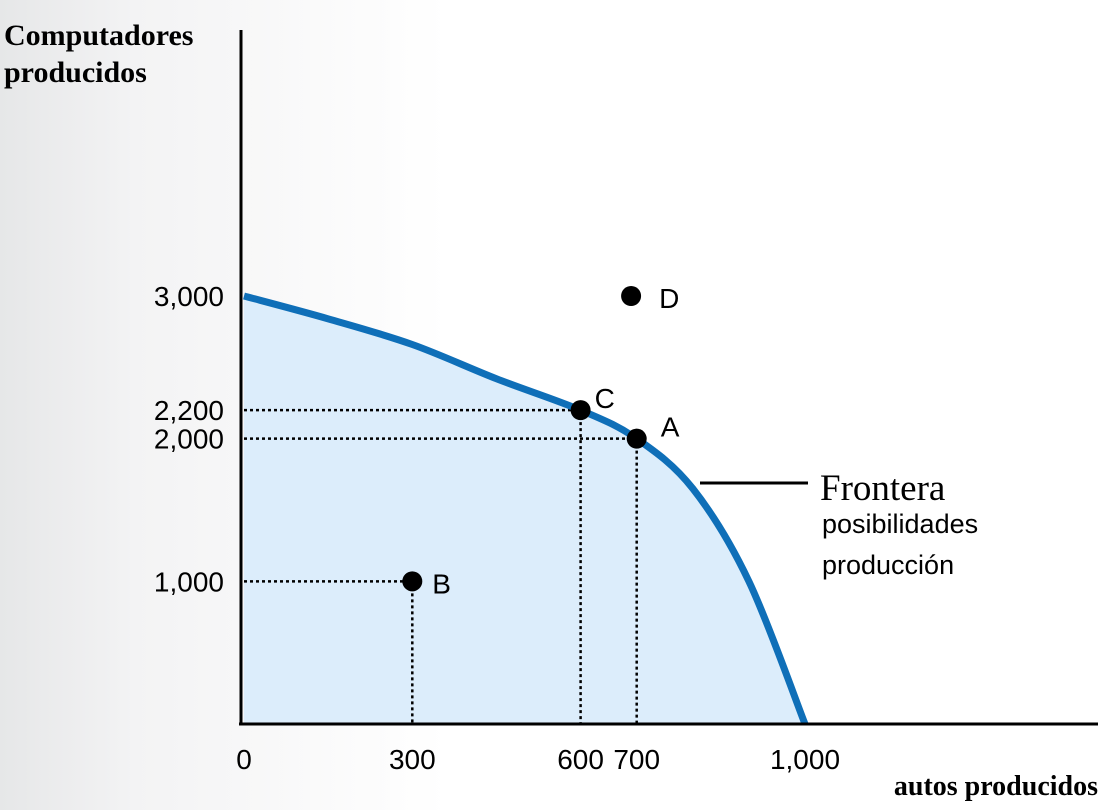  What do you see at coordinates (805, 759) in the screenshot?
I see `x-tick-label: 1,000` at bounding box center [805, 759].